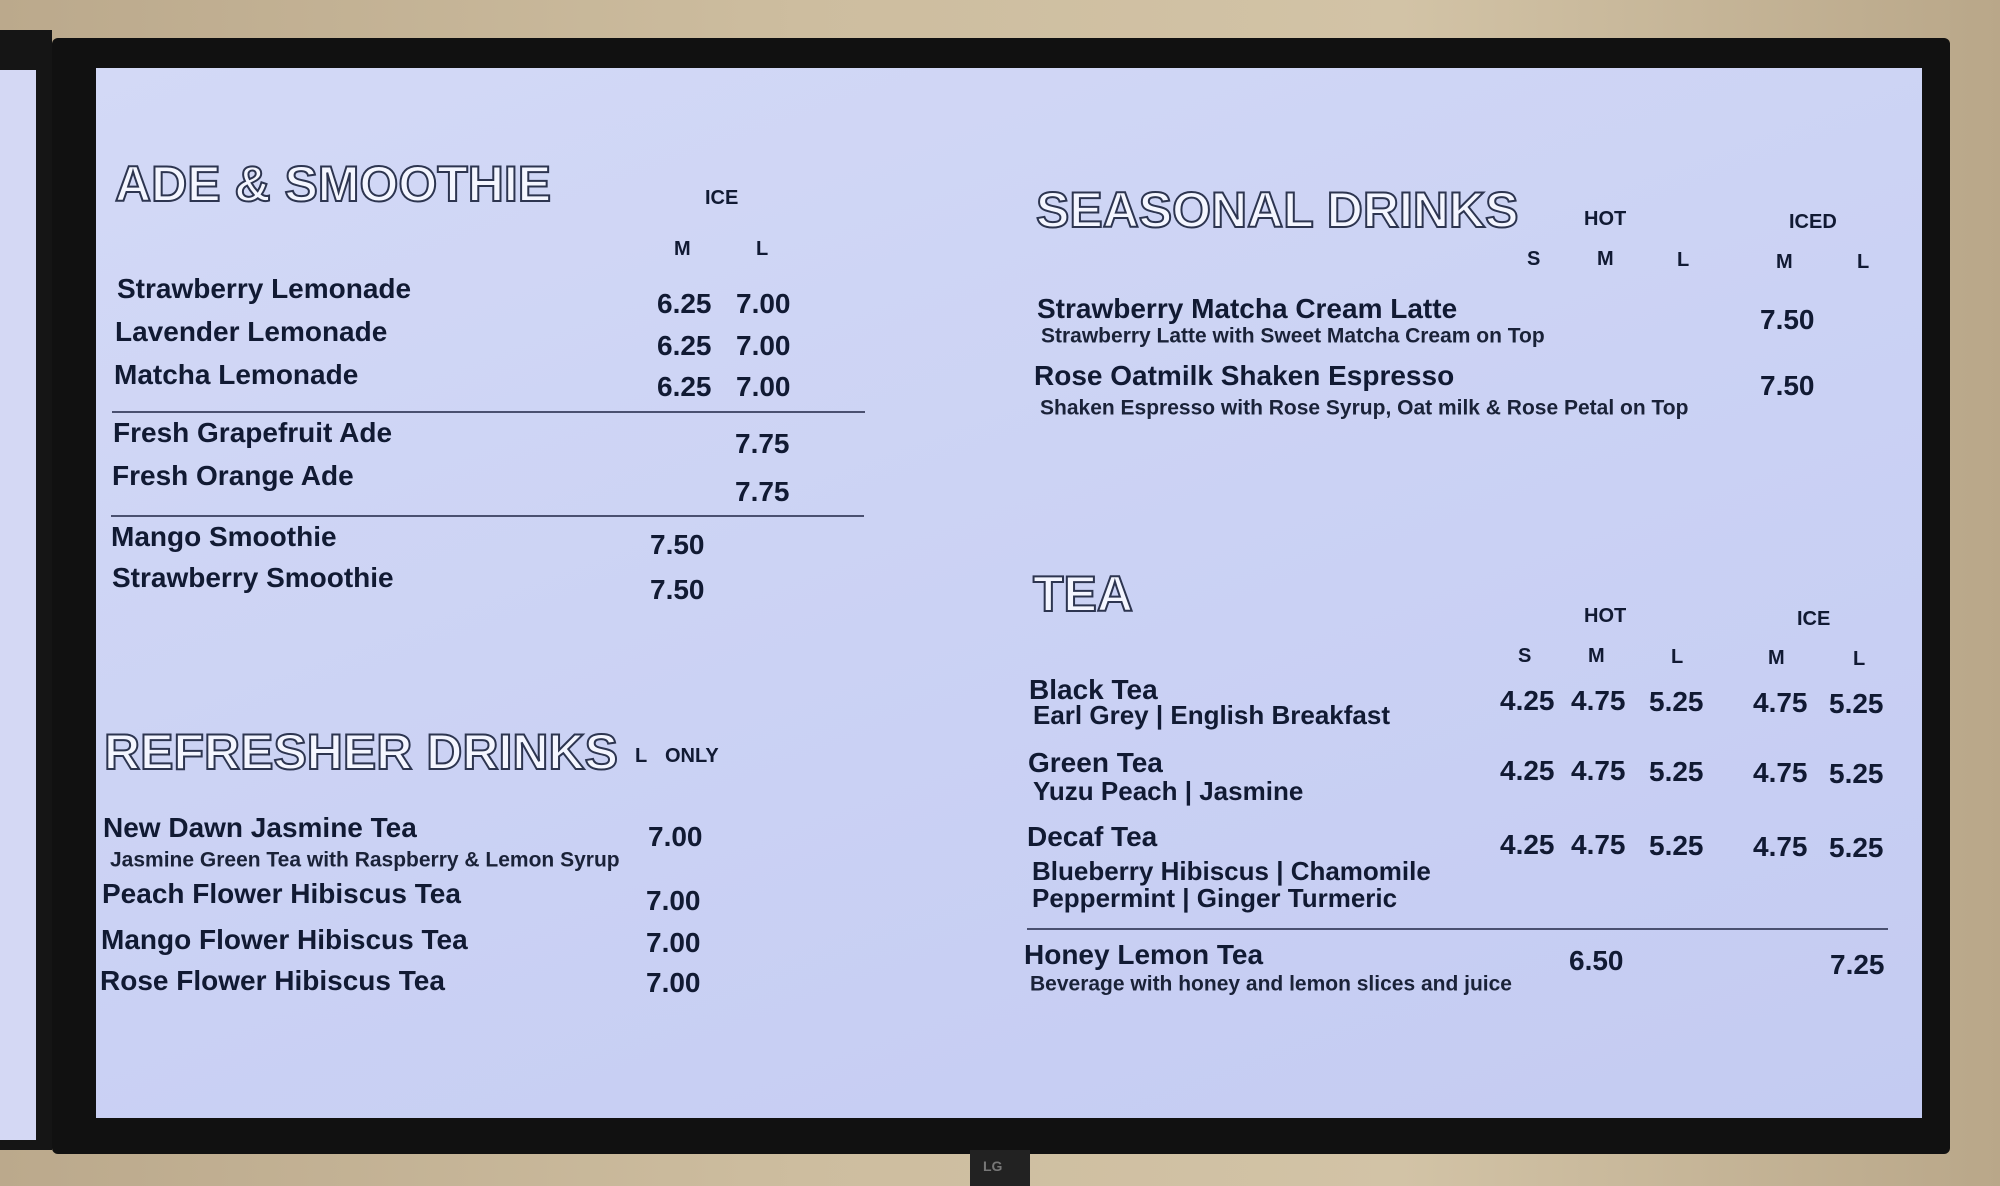 The image size is (2000, 1186). I want to click on col-group-iced: ICED, so click(1813, 222).